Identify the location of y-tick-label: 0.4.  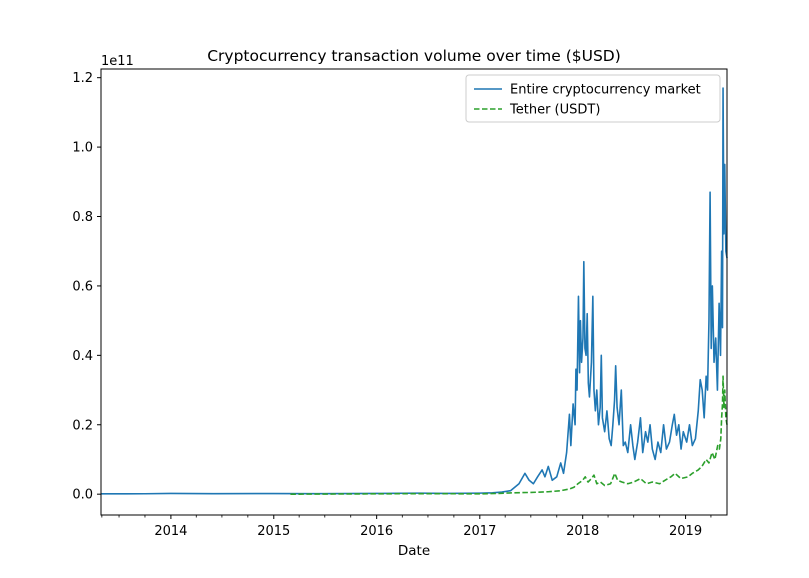
(82, 356).